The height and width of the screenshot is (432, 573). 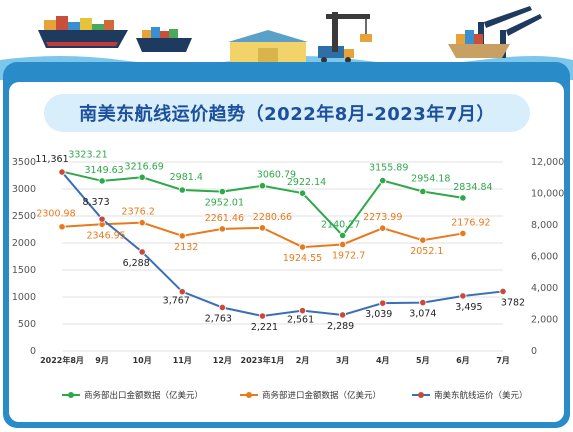 What do you see at coordinates (182, 360) in the screenshot?
I see `x-tick-label: 11月` at bounding box center [182, 360].